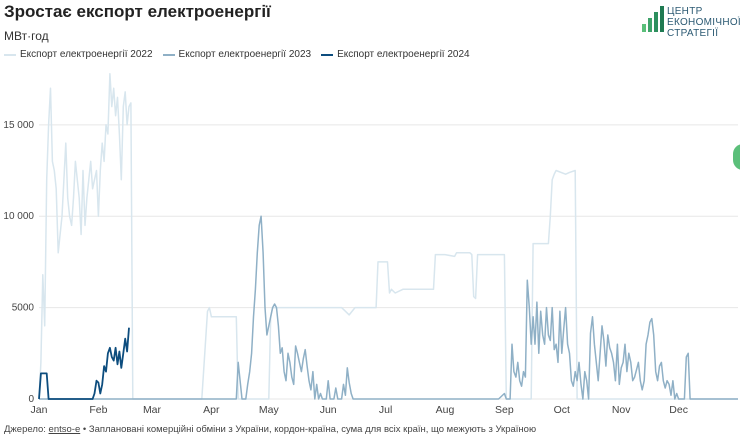  Describe the element at coordinates (168, 54) in the screenshot. I see `legend-swatch-2023` at that location.